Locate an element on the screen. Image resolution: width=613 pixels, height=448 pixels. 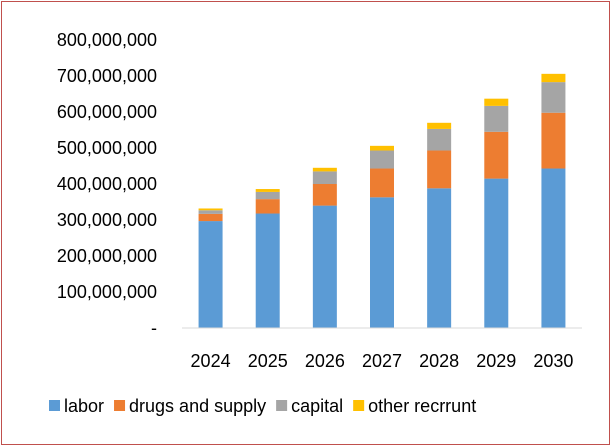
bar-segment-labor-2025 is located at coordinates (267, 270).